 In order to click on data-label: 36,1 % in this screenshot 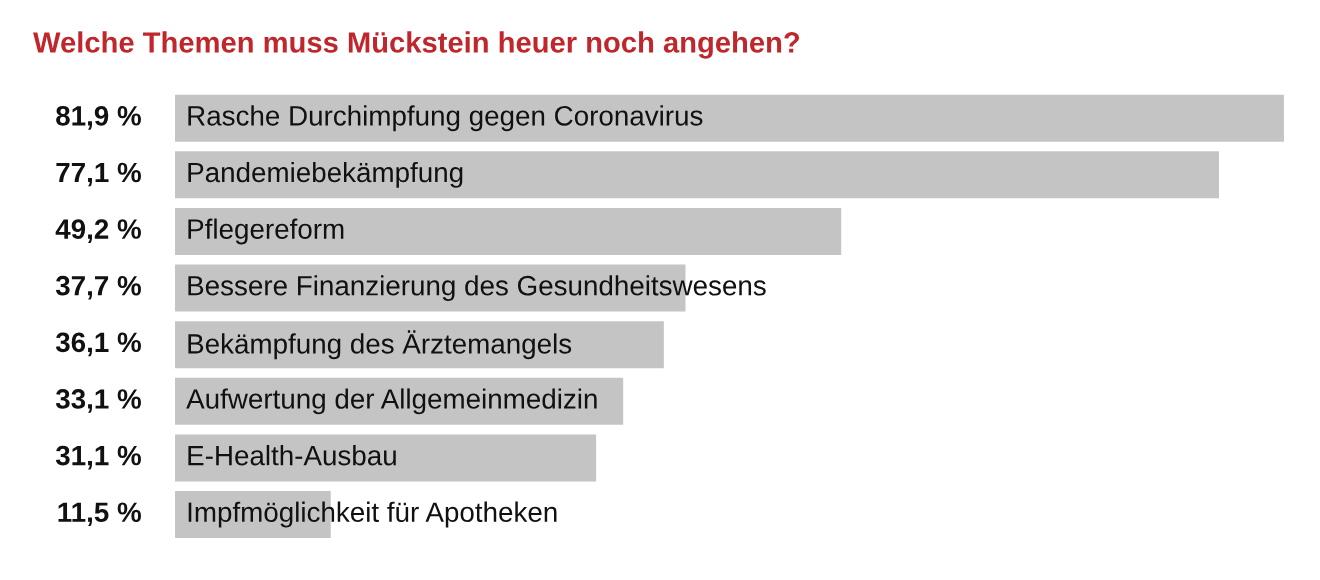, I will do `click(98, 344)`.